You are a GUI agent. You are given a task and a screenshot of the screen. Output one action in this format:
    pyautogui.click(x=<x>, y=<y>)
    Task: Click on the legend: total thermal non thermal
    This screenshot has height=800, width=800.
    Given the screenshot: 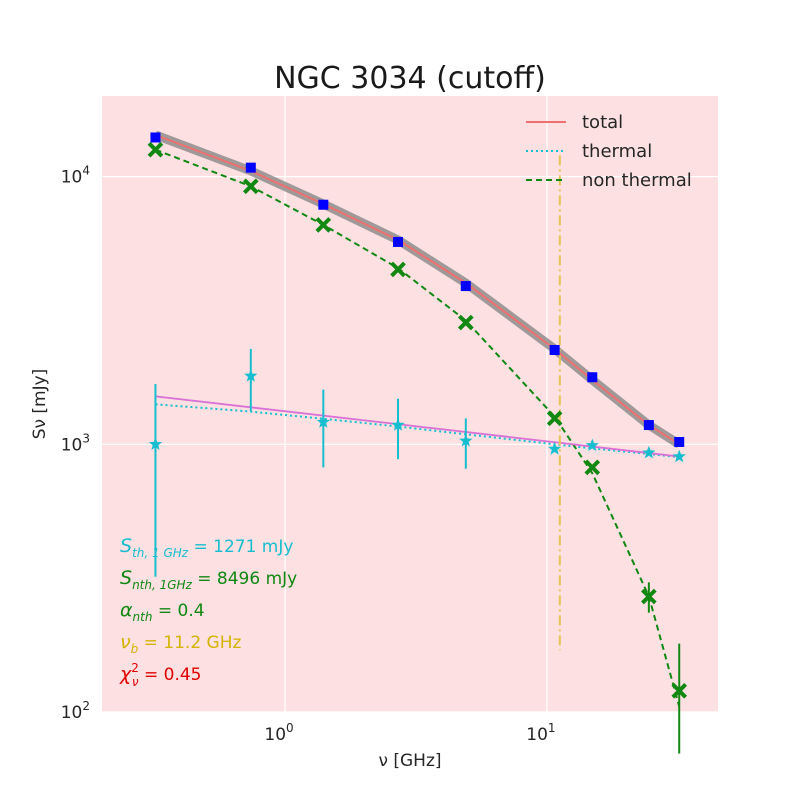 What is the action you would take?
    pyautogui.click(x=609, y=151)
    